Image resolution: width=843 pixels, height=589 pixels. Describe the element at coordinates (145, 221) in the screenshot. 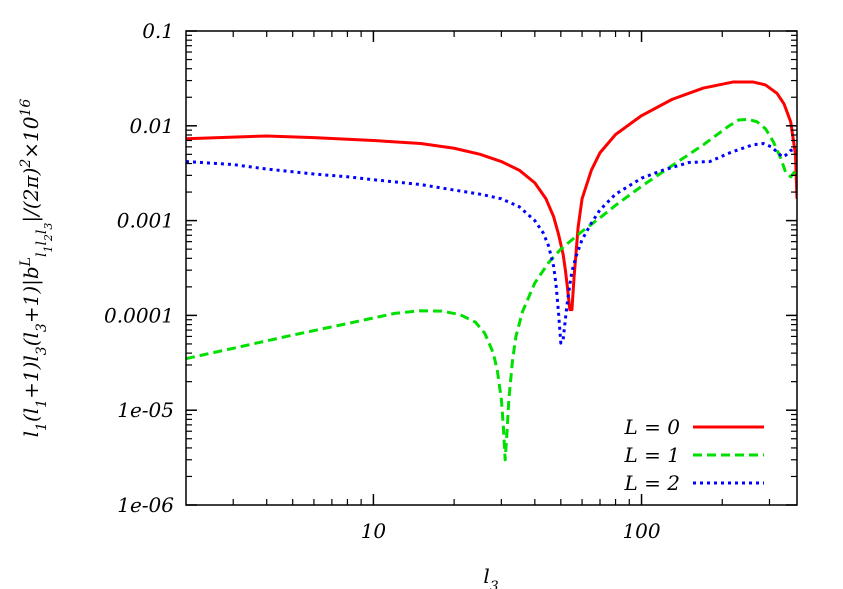

I see `y-tick-label: 0.001` at that location.